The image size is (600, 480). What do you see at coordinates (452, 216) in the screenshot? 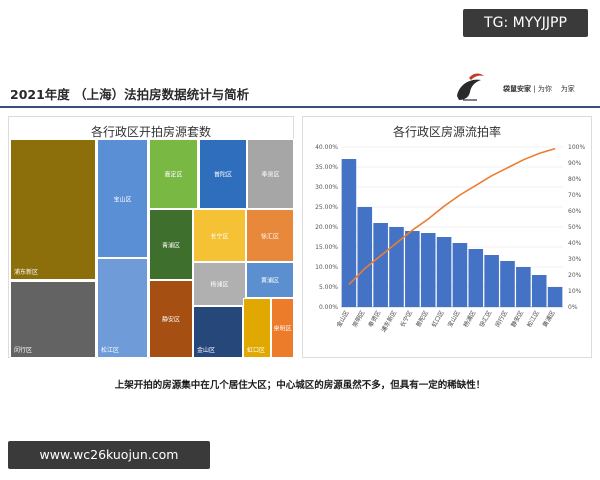
I see `cumulative-line` at bounding box center [452, 216].